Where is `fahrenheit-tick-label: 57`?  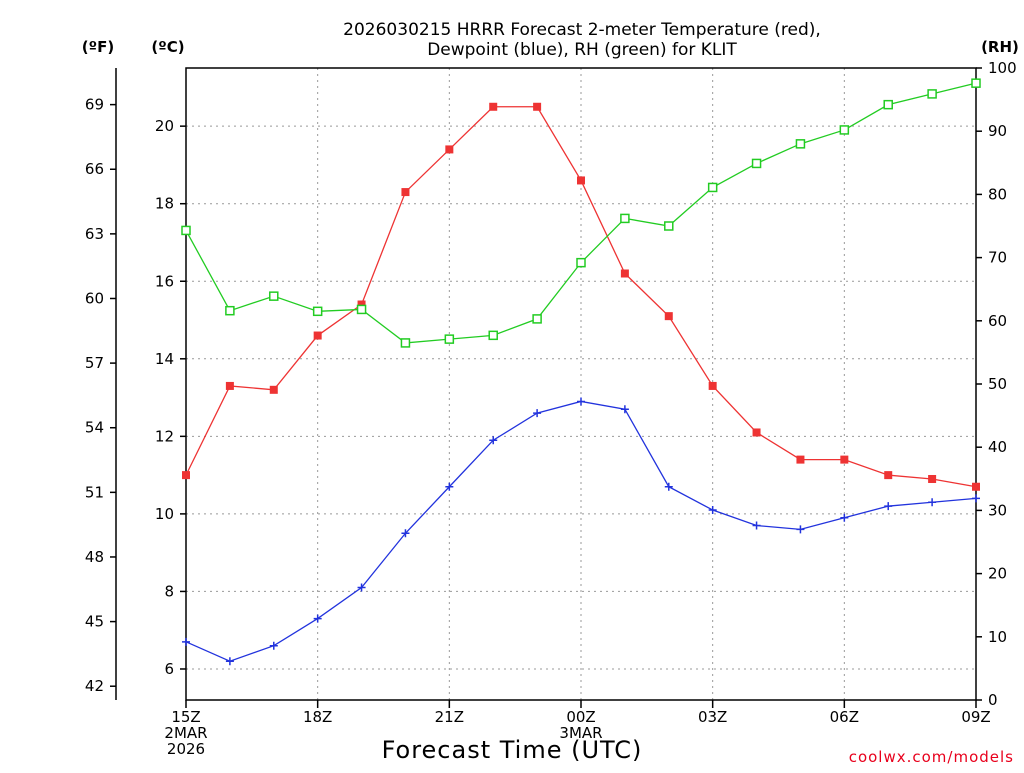
fahrenheit-tick-label: 57 is located at coordinates (94, 363).